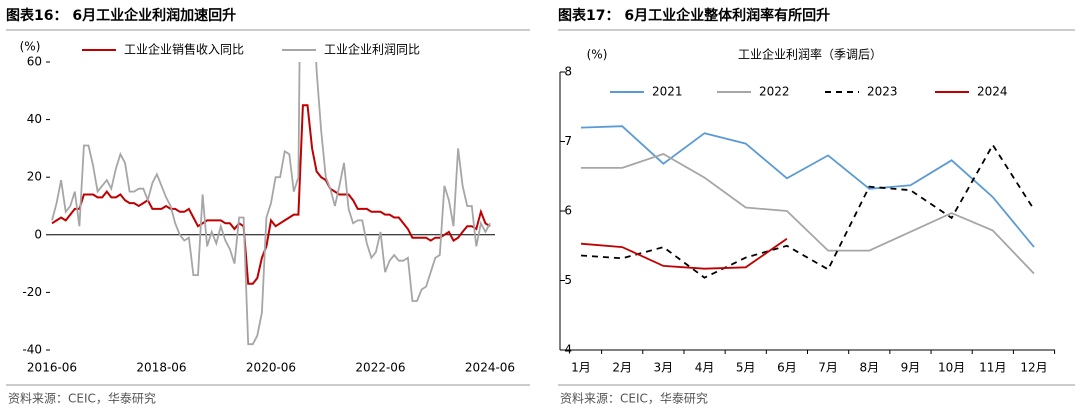 This screenshot has height=411, width=1080. What do you see at coordinates (581, 368) in the screenshot?
I see `x-tick-label: 1月` at bounding box center [581, 368].